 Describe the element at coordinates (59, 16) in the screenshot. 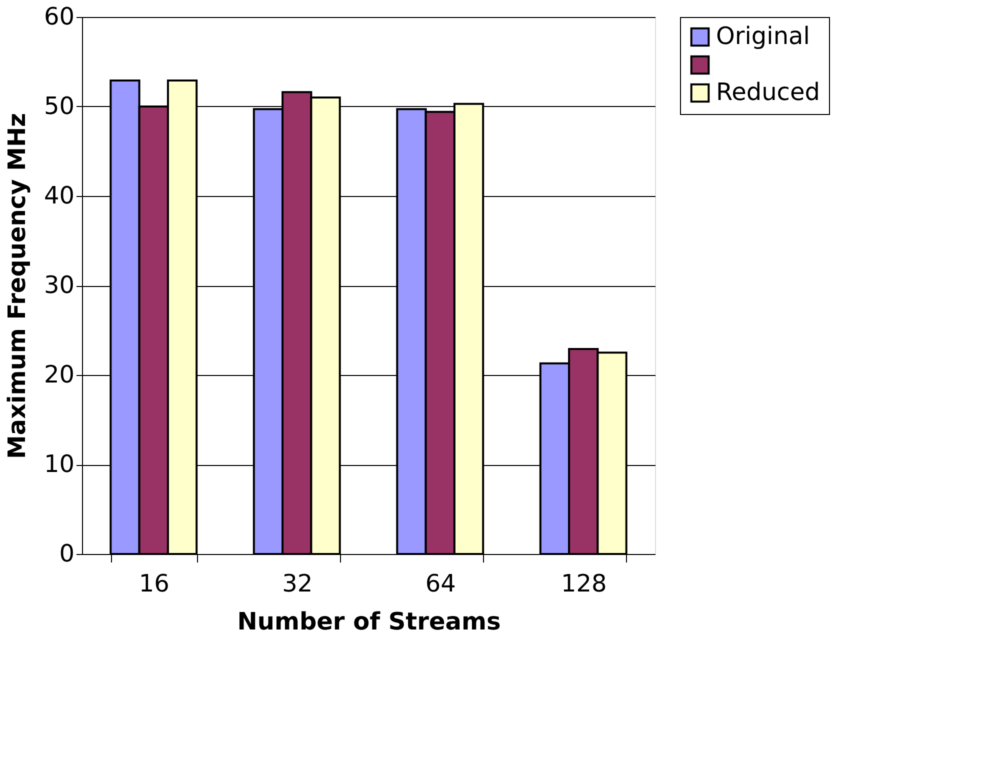

I see `y-tick-label: 60` at that location.